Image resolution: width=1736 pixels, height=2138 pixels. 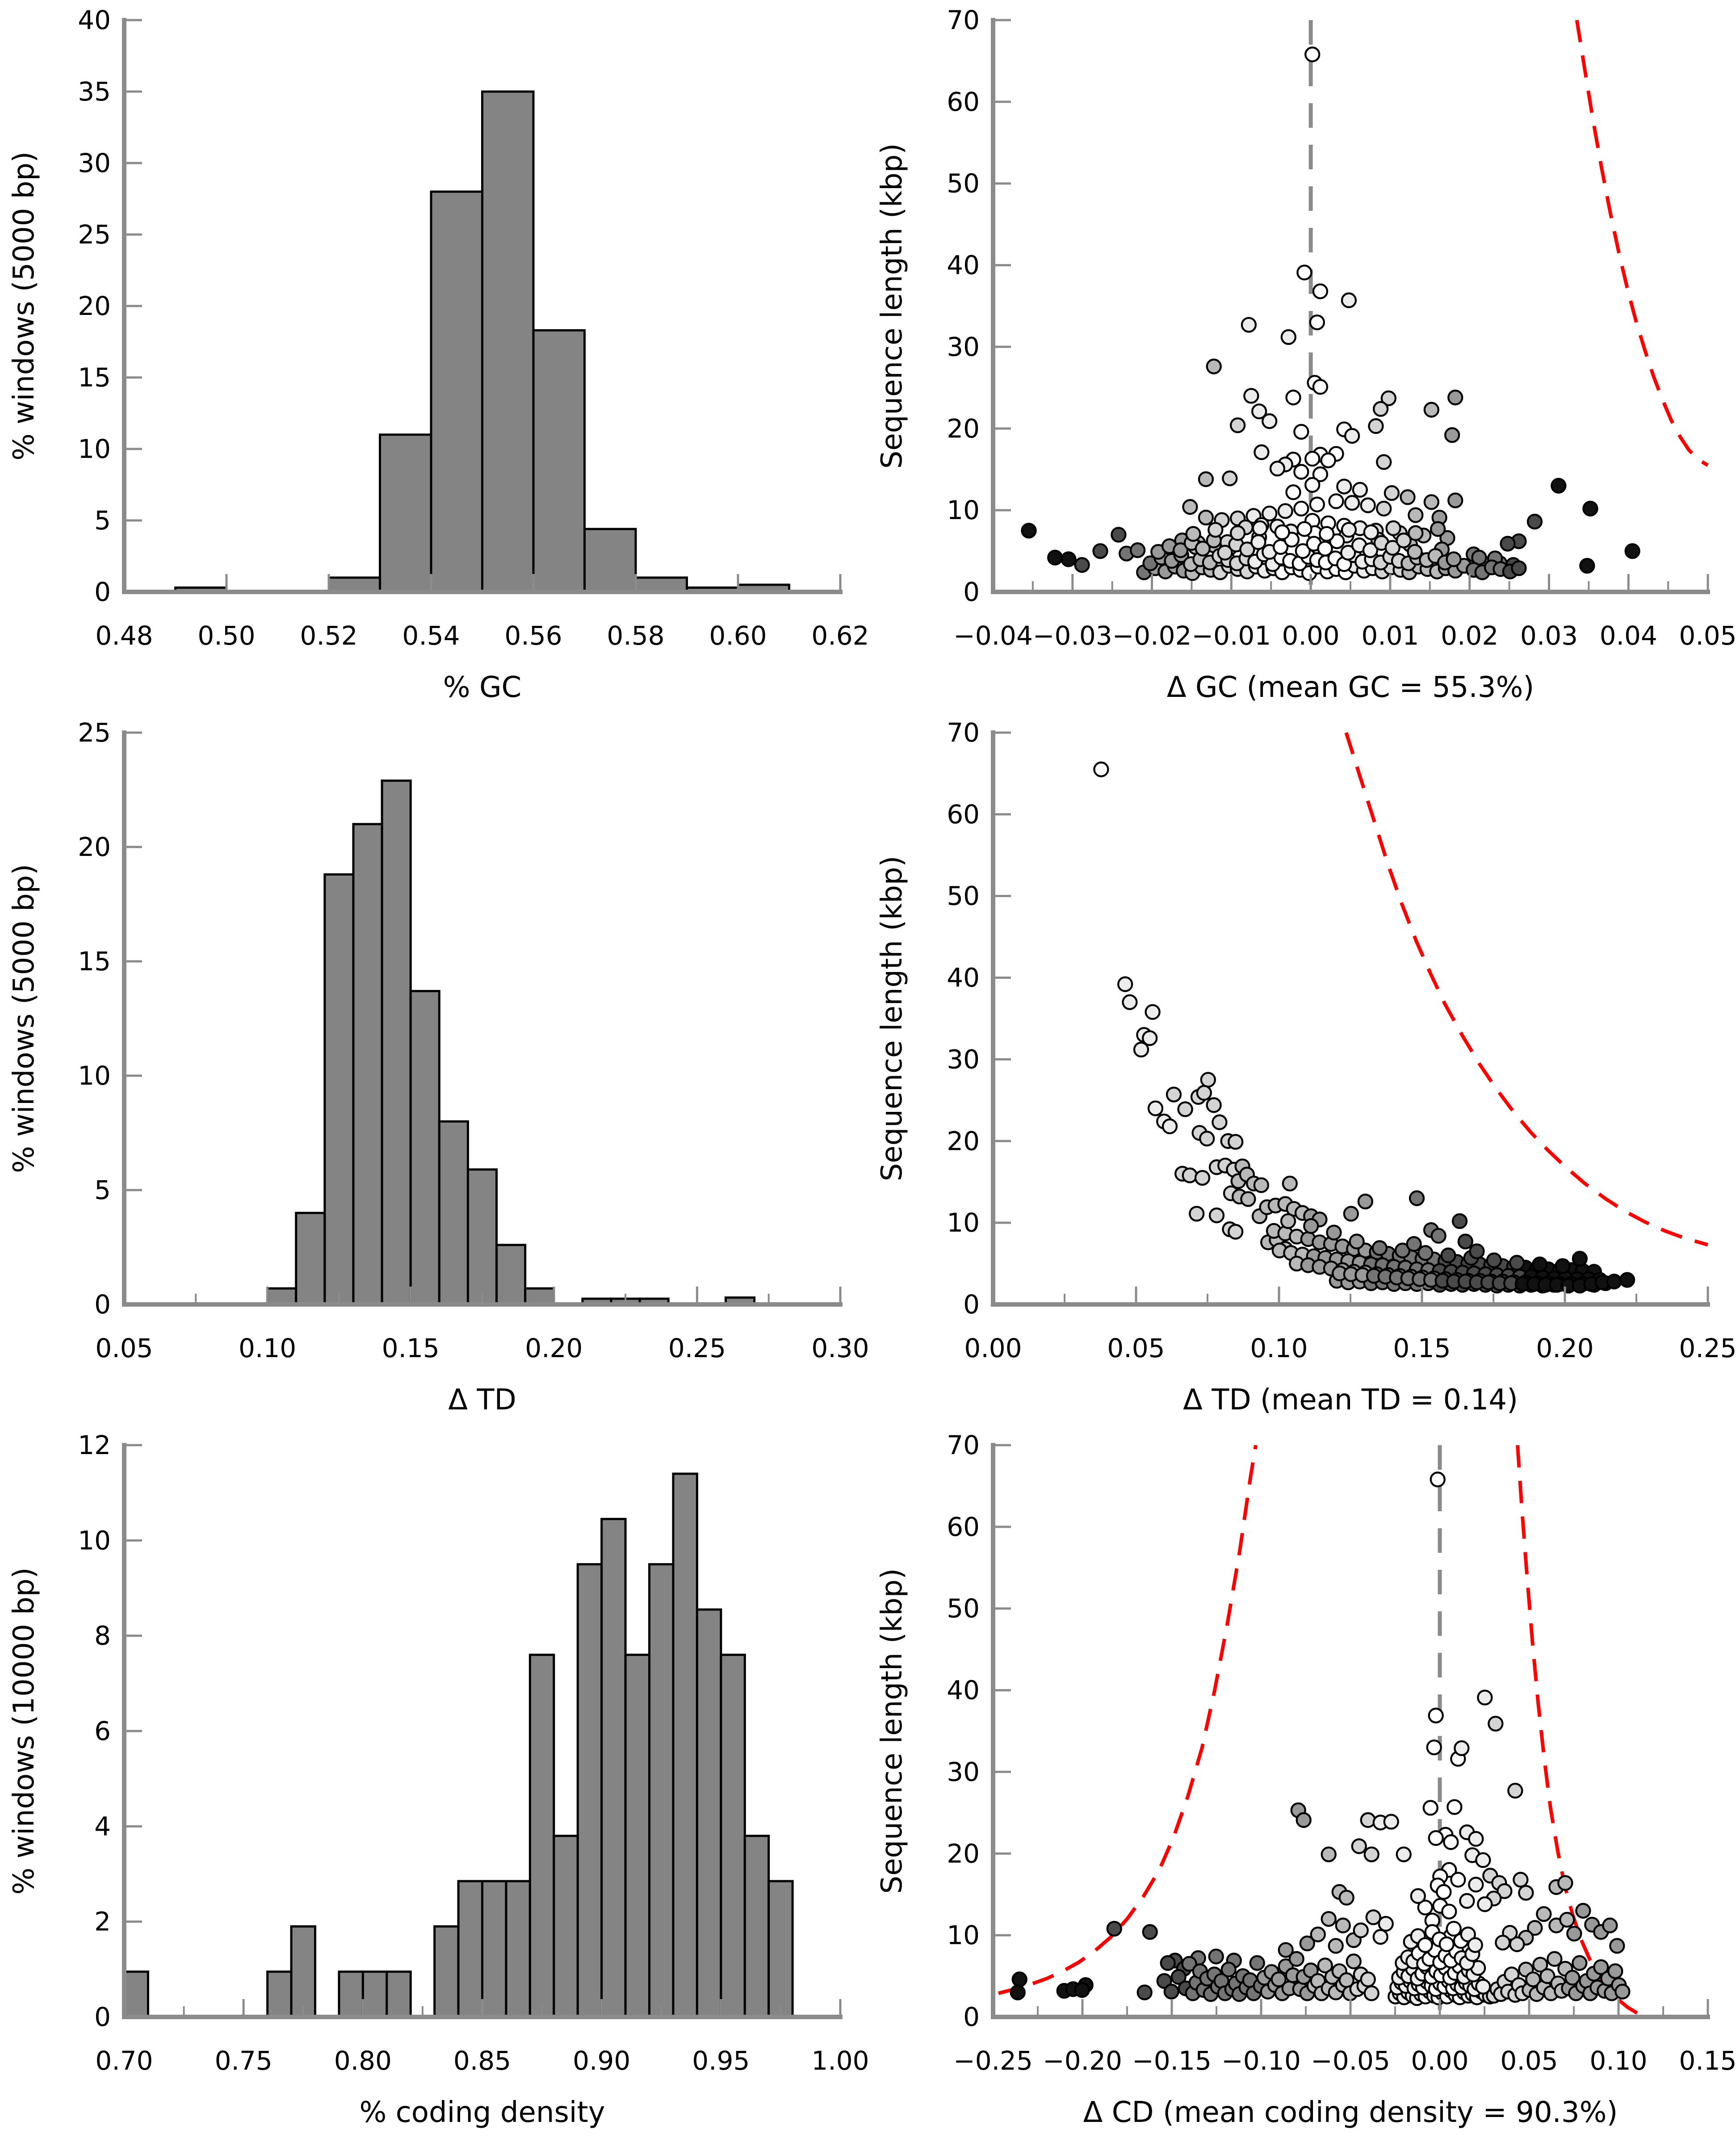 What do you see at coordinates (1549, 636) in the screenshot?
I see `svg-text: 0.03` at bounding box center [1549, 636].